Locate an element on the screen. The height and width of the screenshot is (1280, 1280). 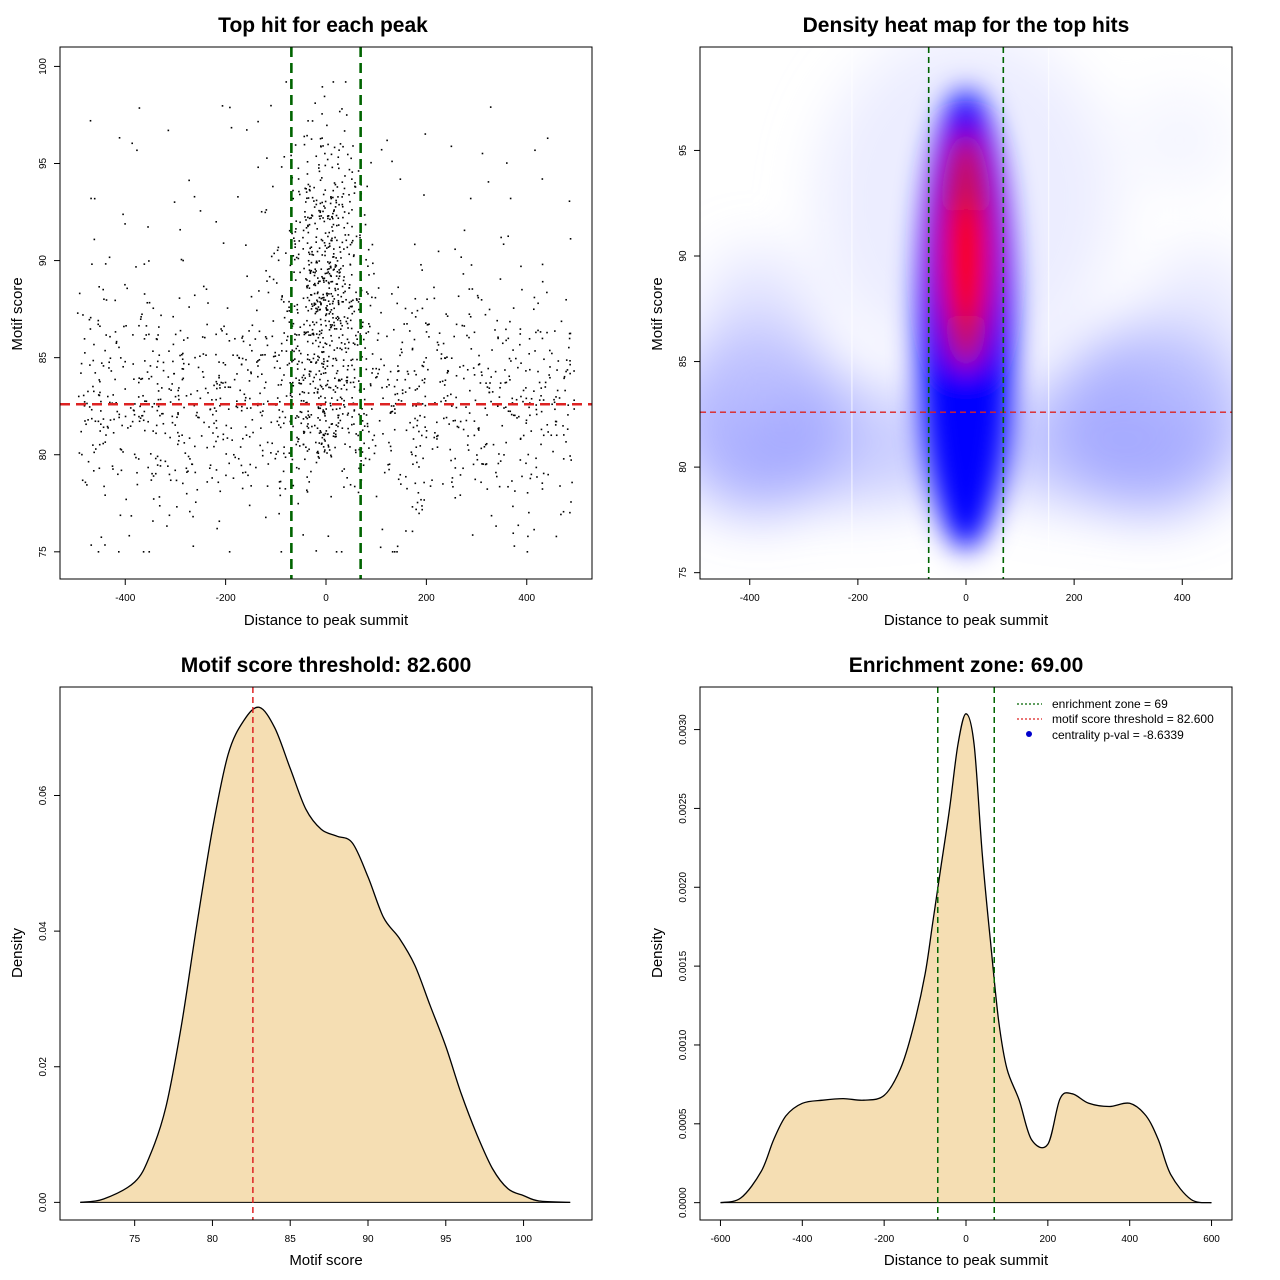
scatter-xtick-label: -400 is located at coordinates (125, 598).